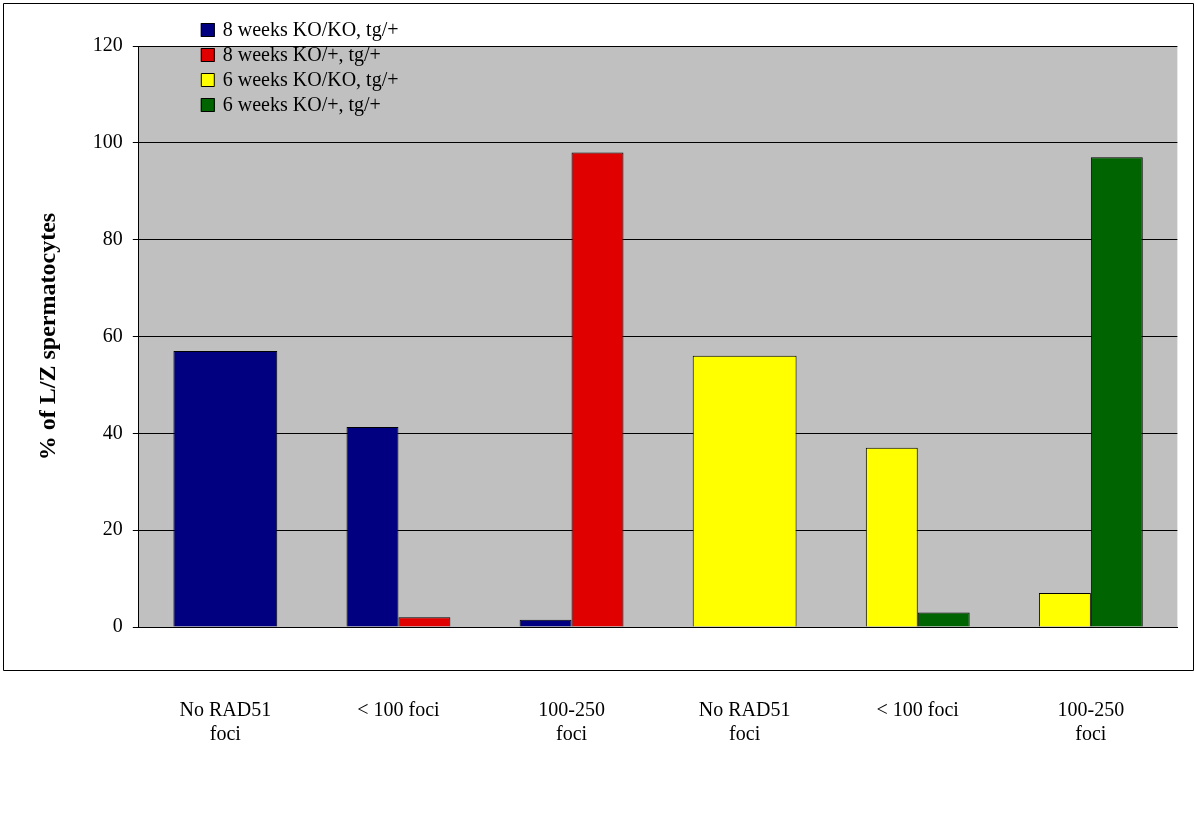 The width and height of the screenshot is (1197, 829). Describe the element at coordinates (310, 30) in the screenshot. I see `legend-label: 8 weeks KO/KO, tg/+` at that location.